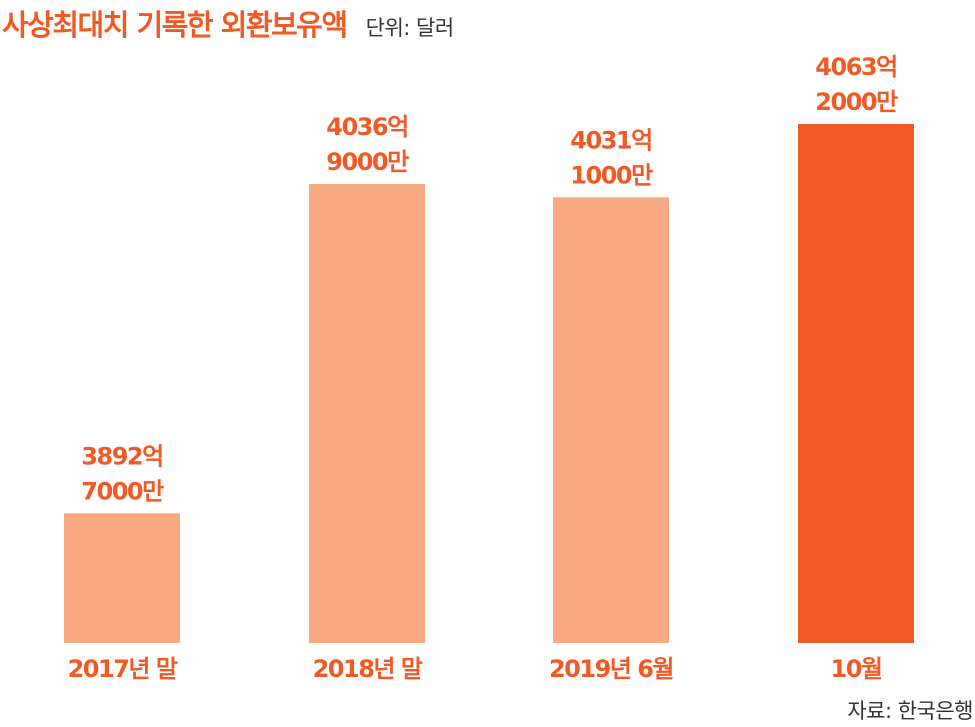  I want to click on category-label-1: 2017년 말, so click(123, 669).